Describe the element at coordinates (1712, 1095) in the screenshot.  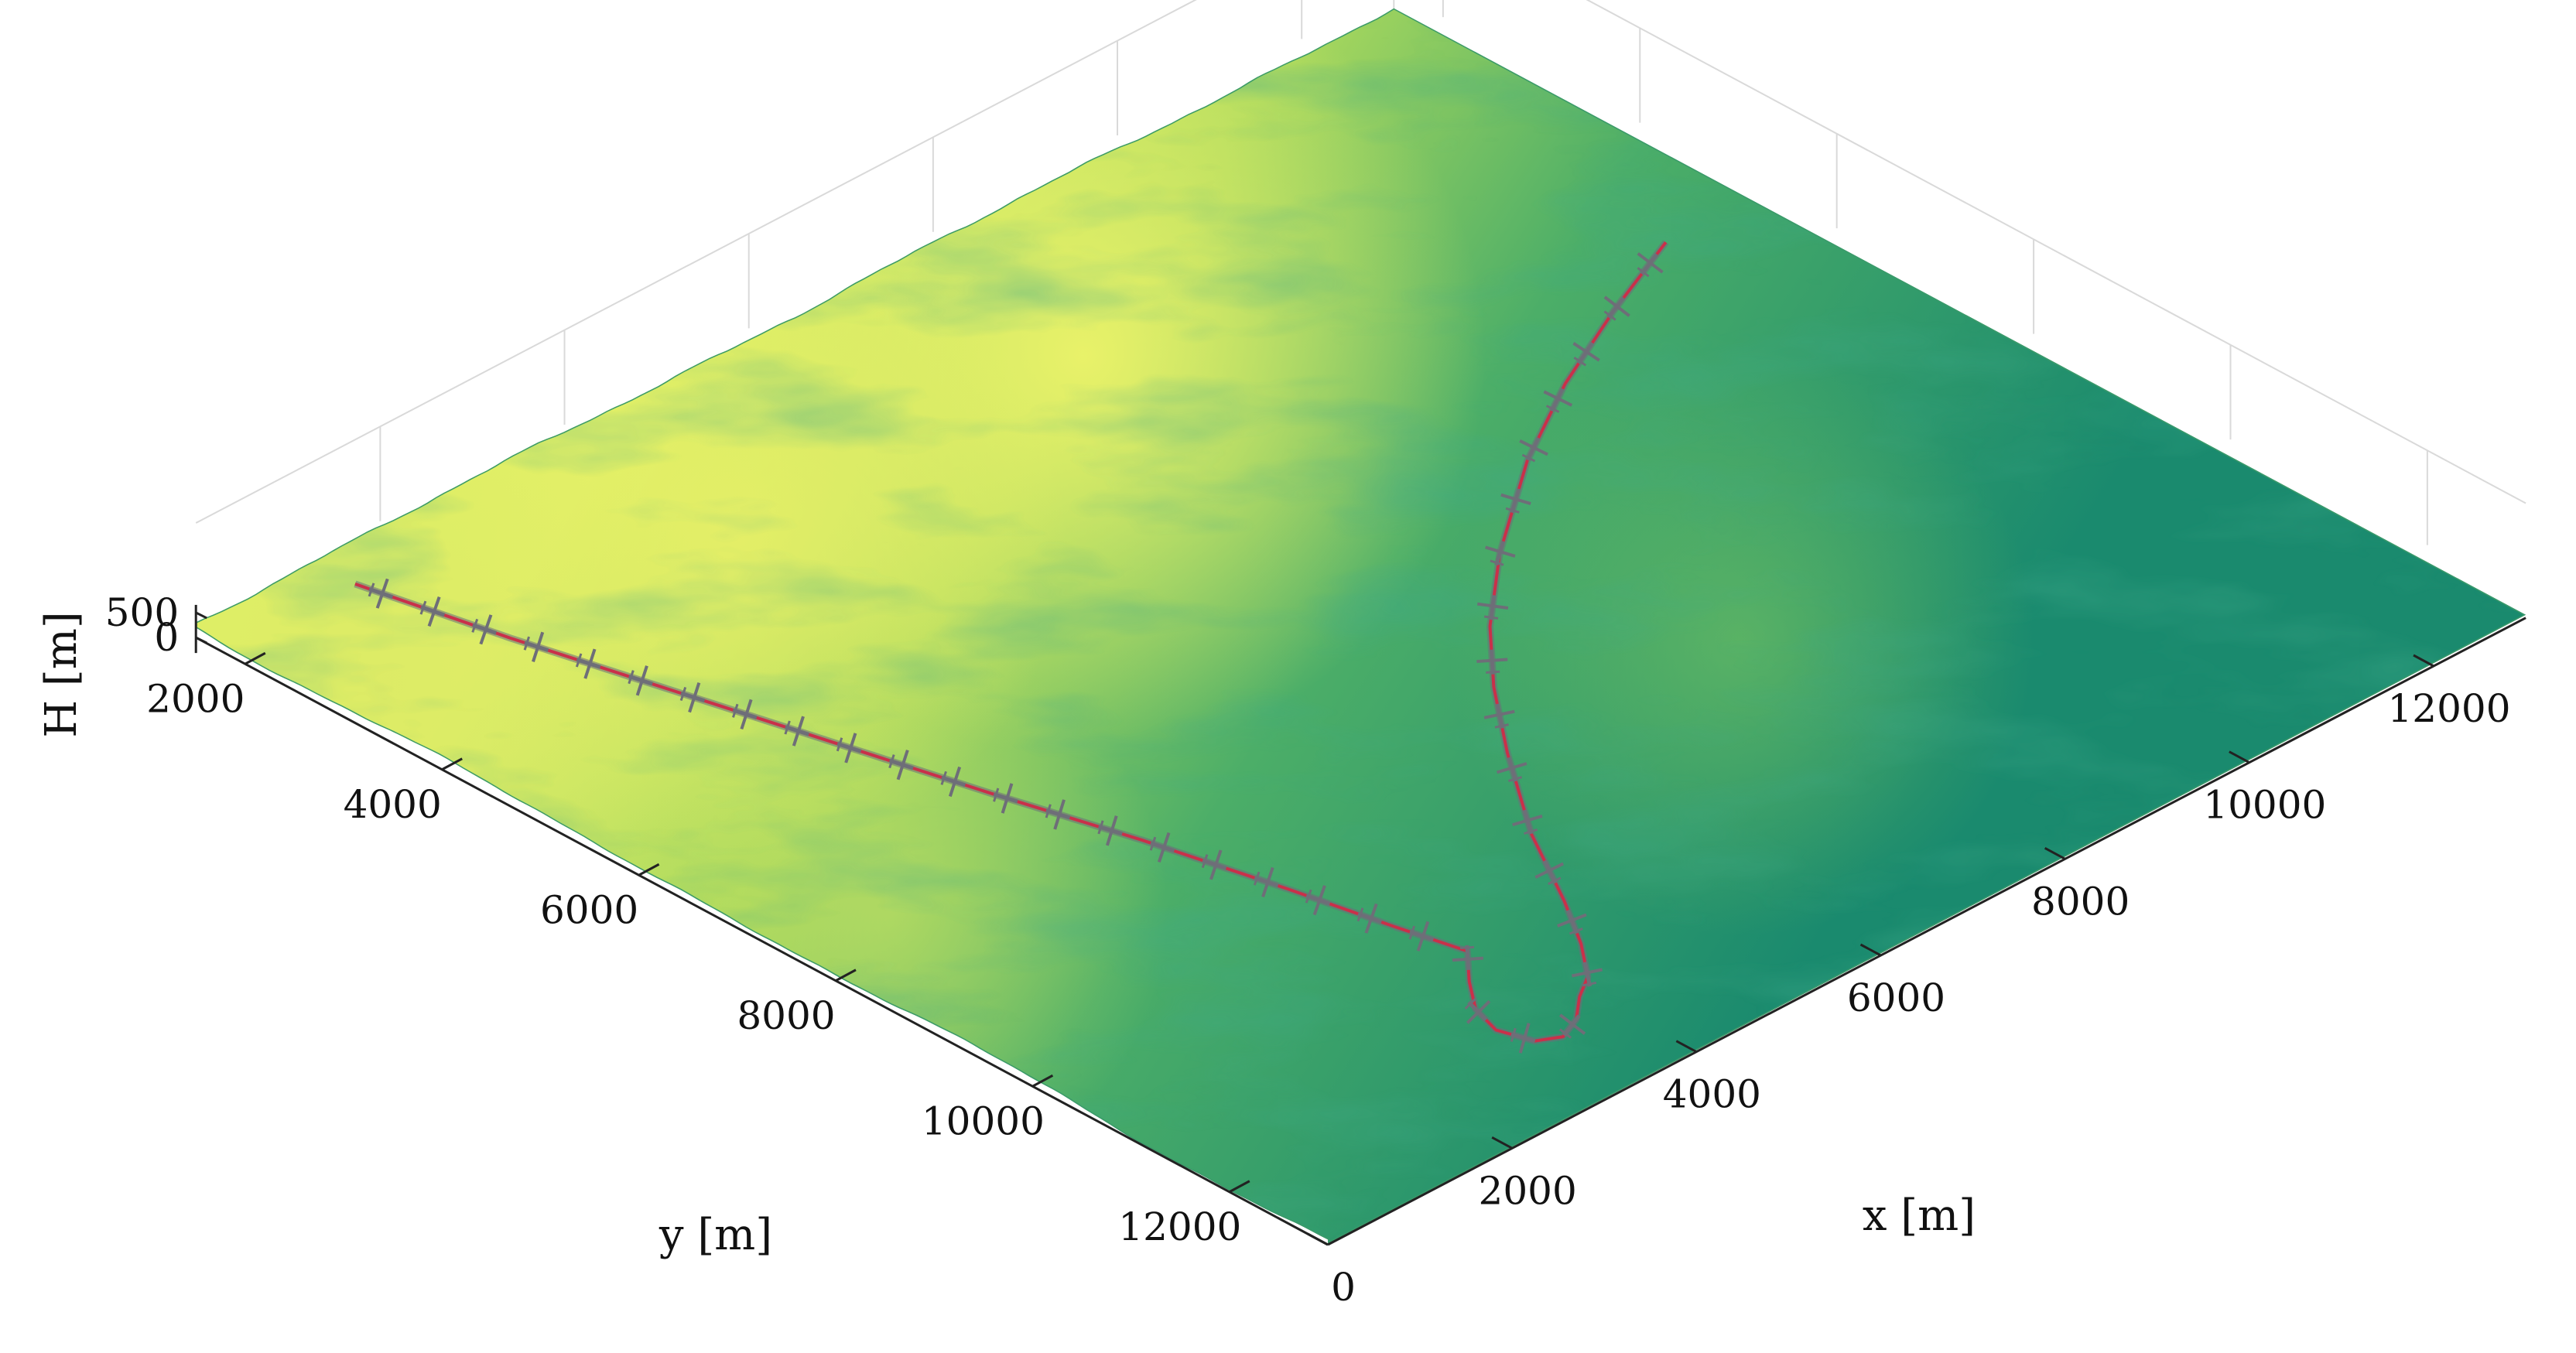
I see `x-tick-label: 4000` at that location.